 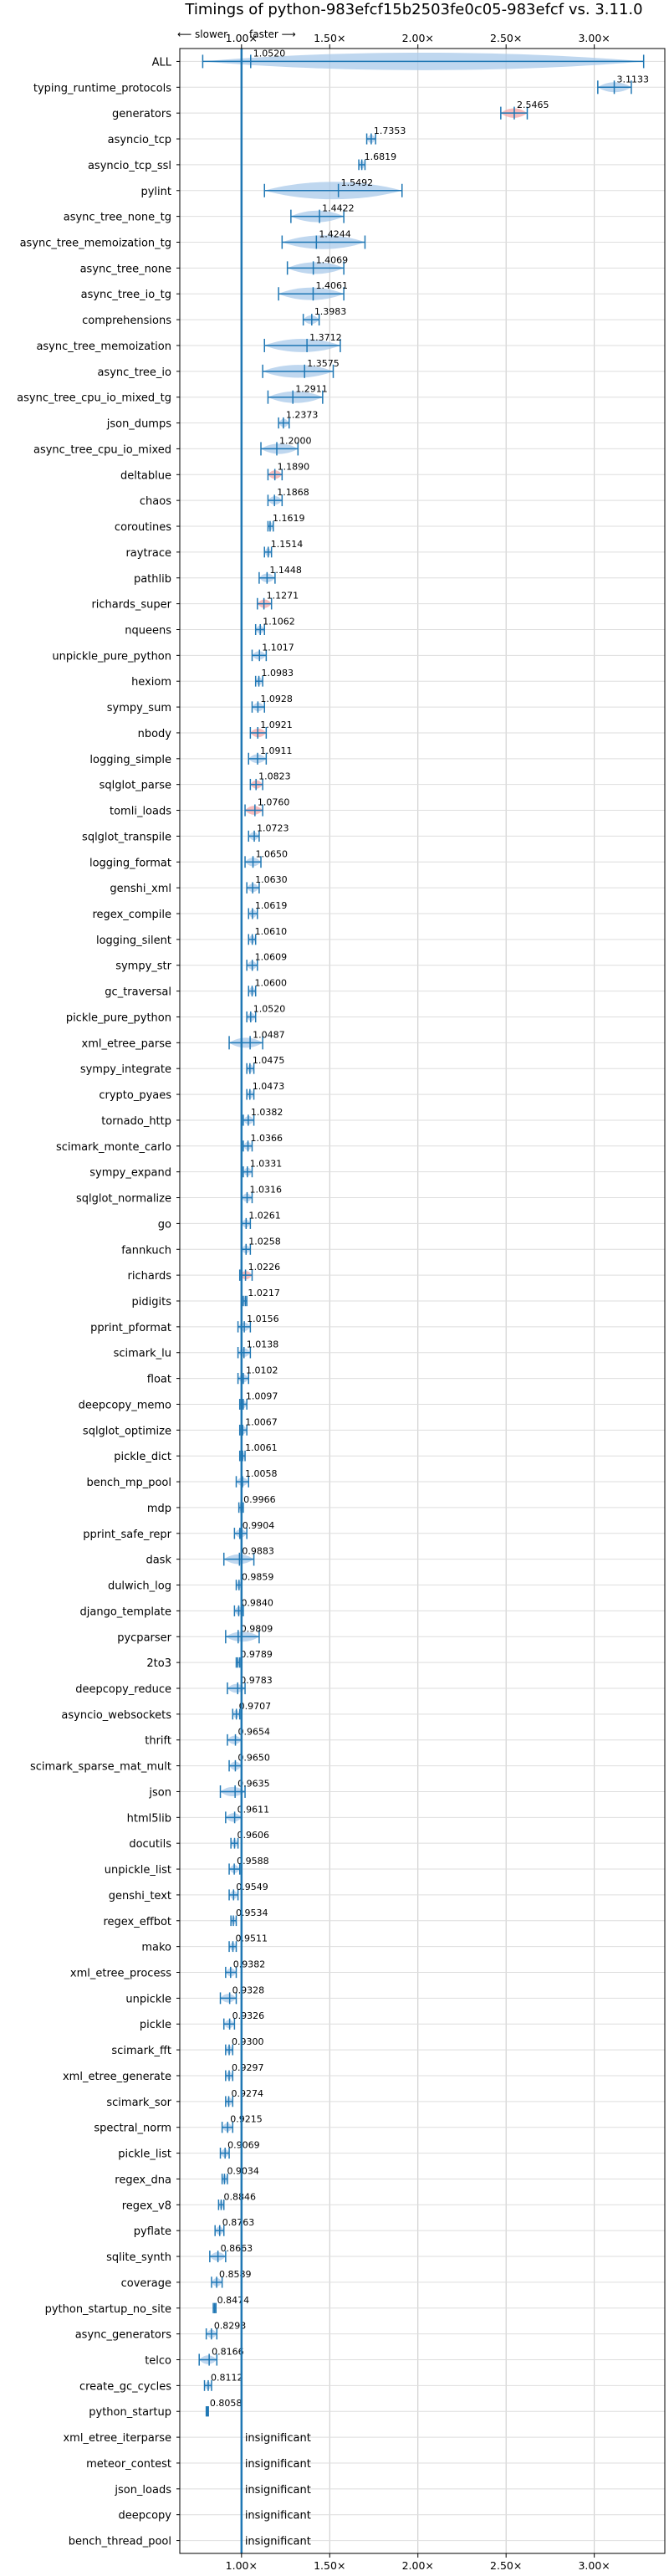 What do you see at coordinates (276, 751) in the screenshot?
I see `value-label: 1.0911` at bounding box center [276, 751].